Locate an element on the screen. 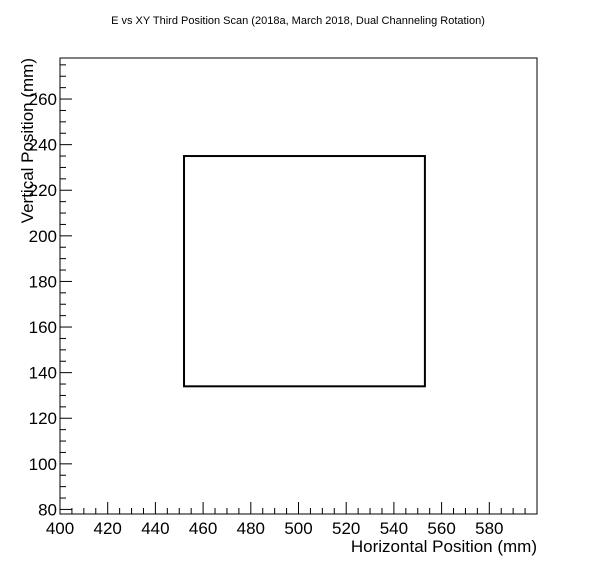 The height and width of the screenshot is (572, 596). y-tick-label: 240 is located at coordinates (43, 145).